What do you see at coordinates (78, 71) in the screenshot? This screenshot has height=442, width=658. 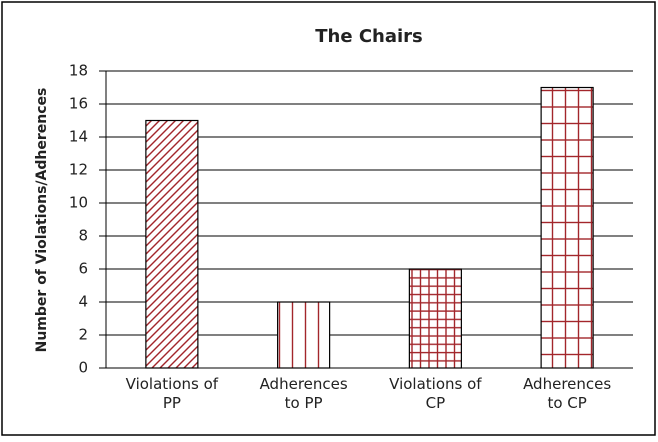 I see `y-tick-label: 18` at bounding box center [78, 71].